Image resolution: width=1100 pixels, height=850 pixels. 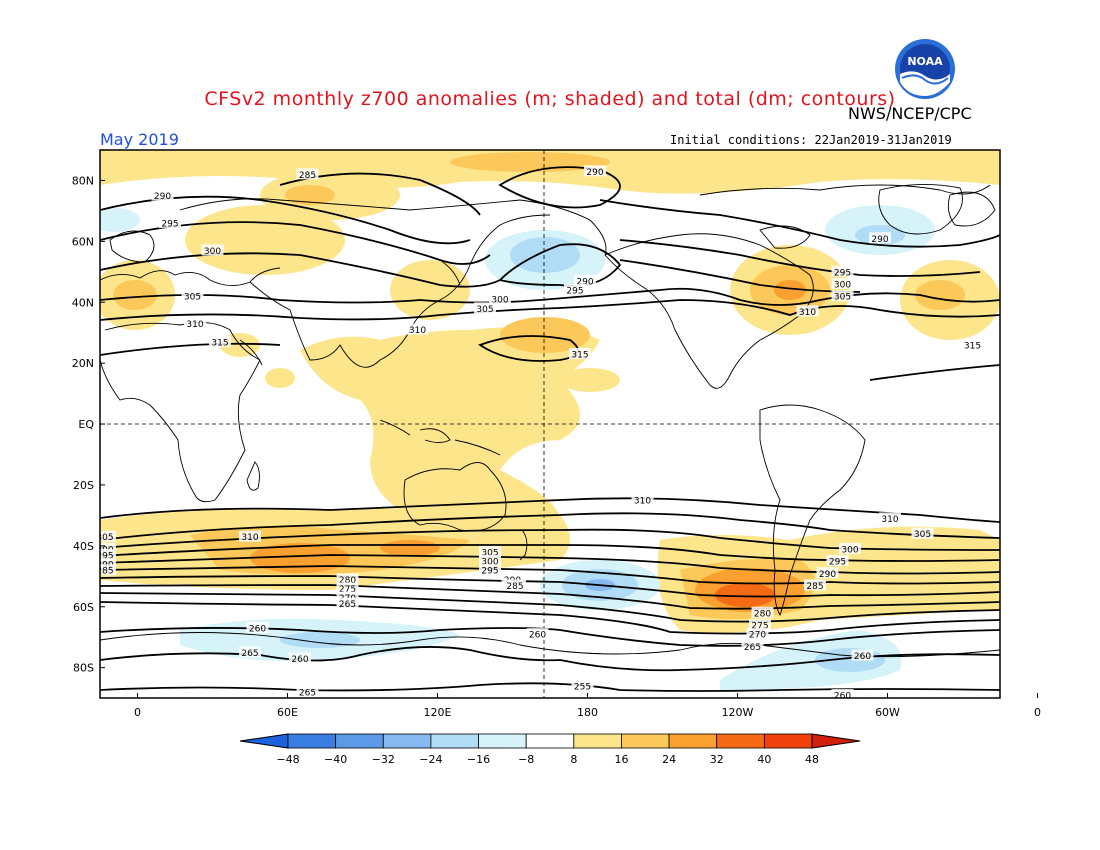 I want to click on lon-tick-label: 60W, so click(x=887, y=712).